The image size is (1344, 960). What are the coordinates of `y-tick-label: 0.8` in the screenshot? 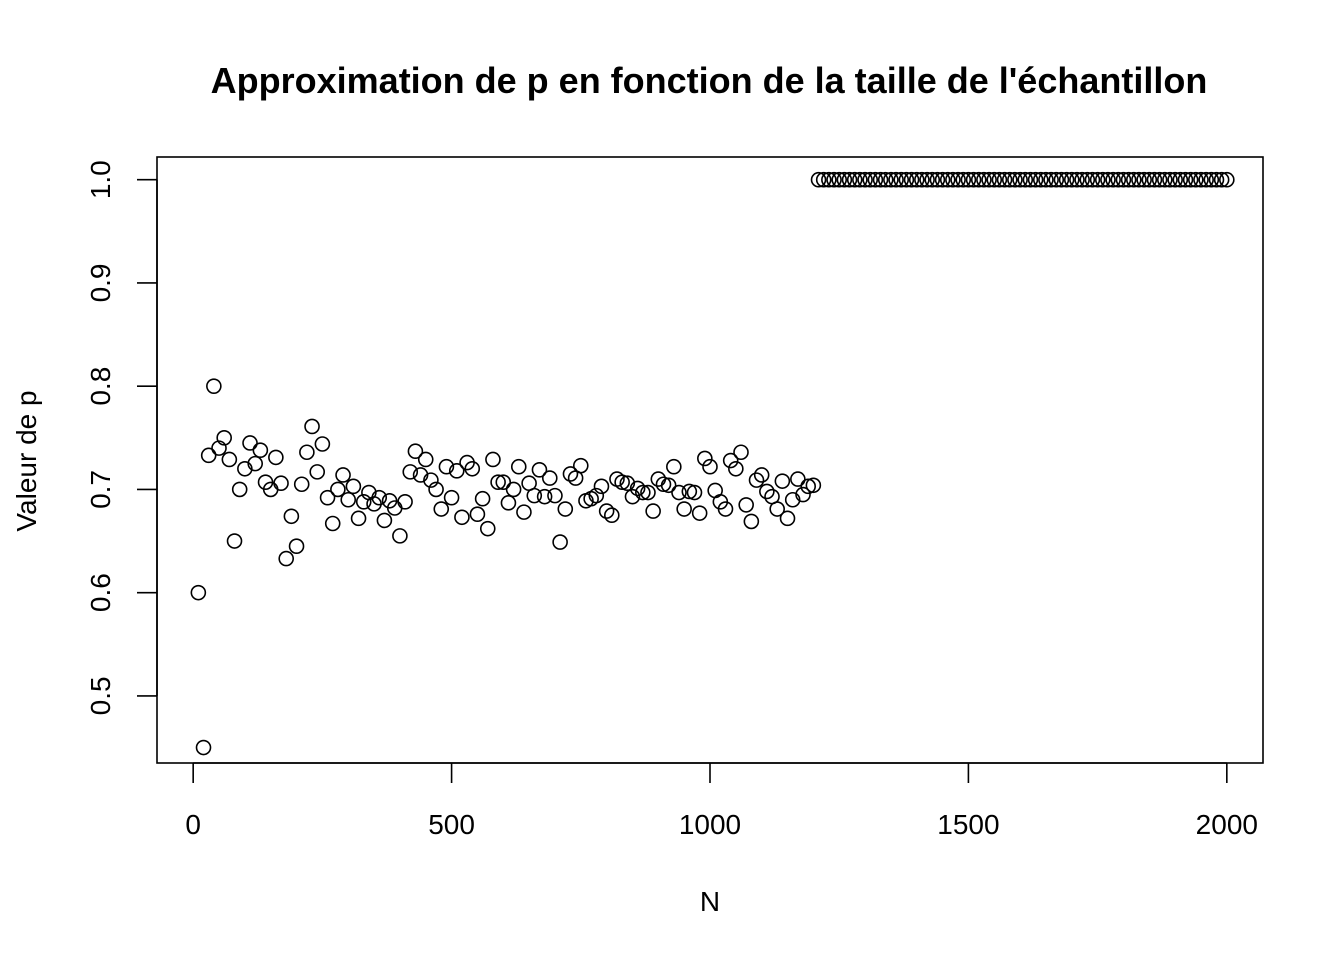 It's located at (100, 386).